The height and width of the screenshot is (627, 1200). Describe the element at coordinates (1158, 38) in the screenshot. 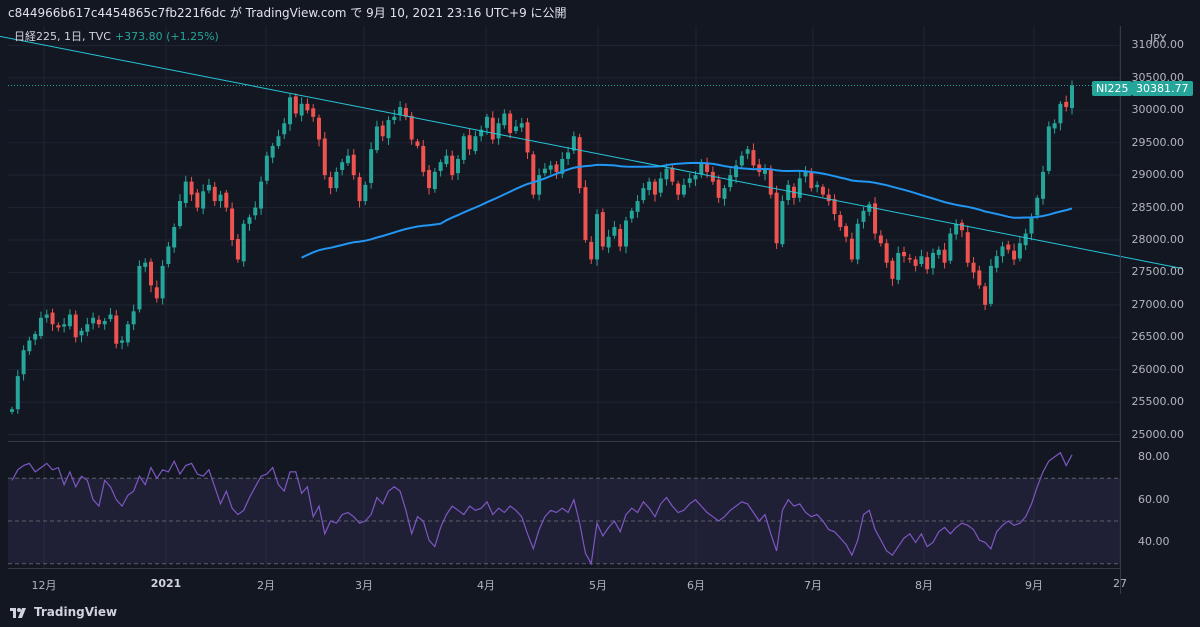

I see `currency-label: JPY` at that location.